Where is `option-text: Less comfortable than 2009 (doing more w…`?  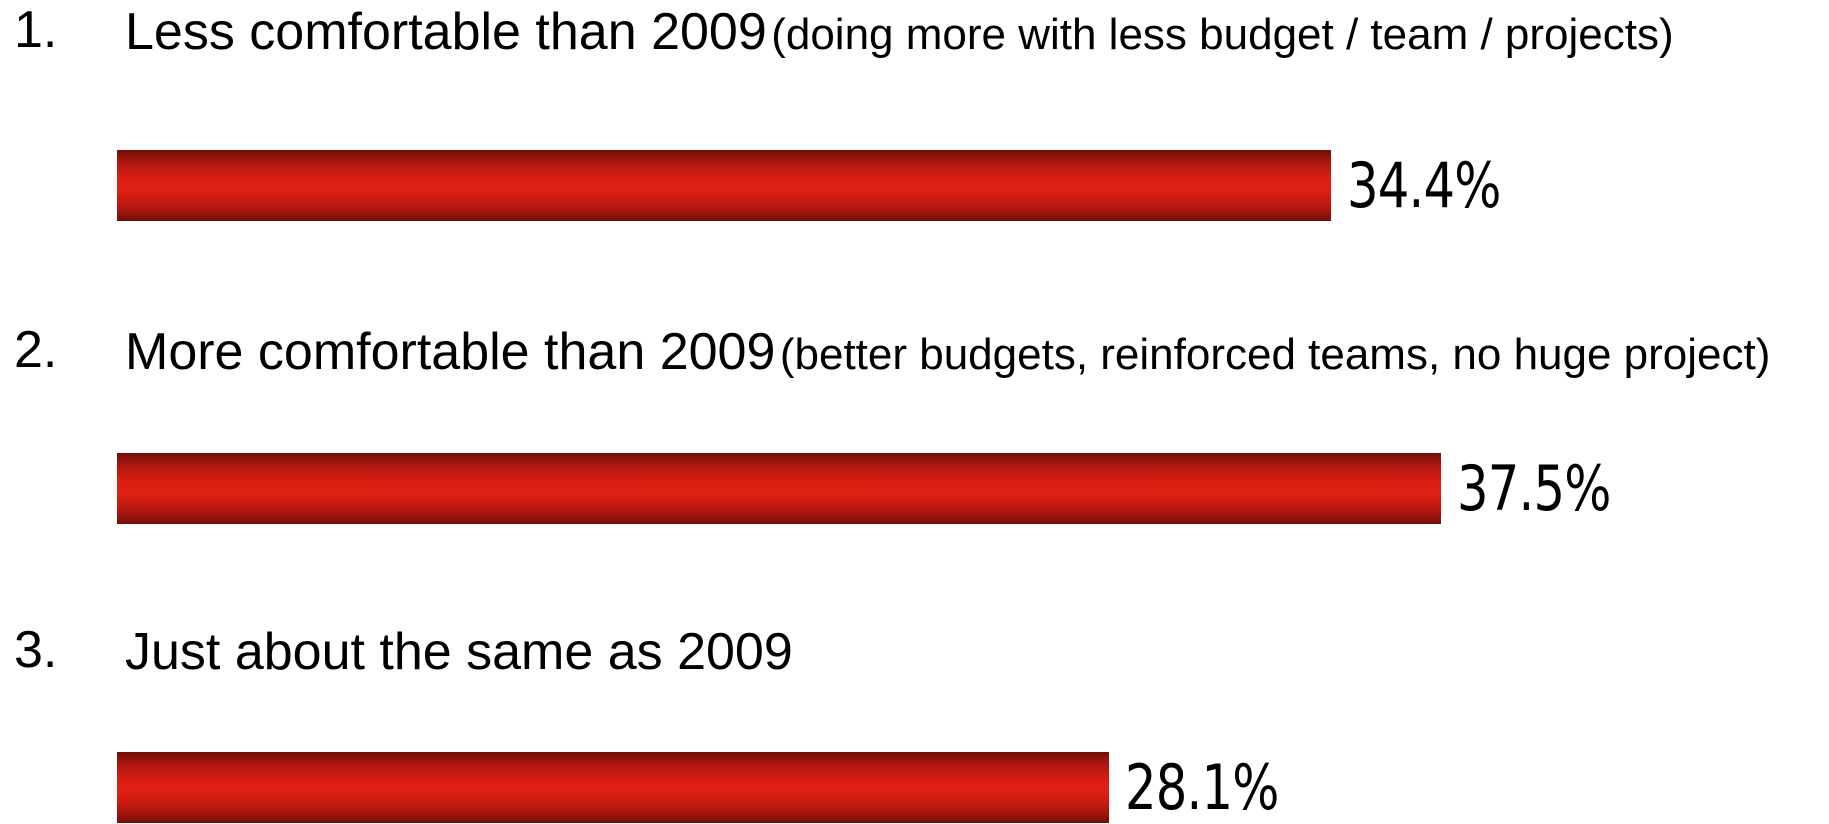 option-text: Less comfortable than 2009 (doing more w… is located at coordinates (975, 38).